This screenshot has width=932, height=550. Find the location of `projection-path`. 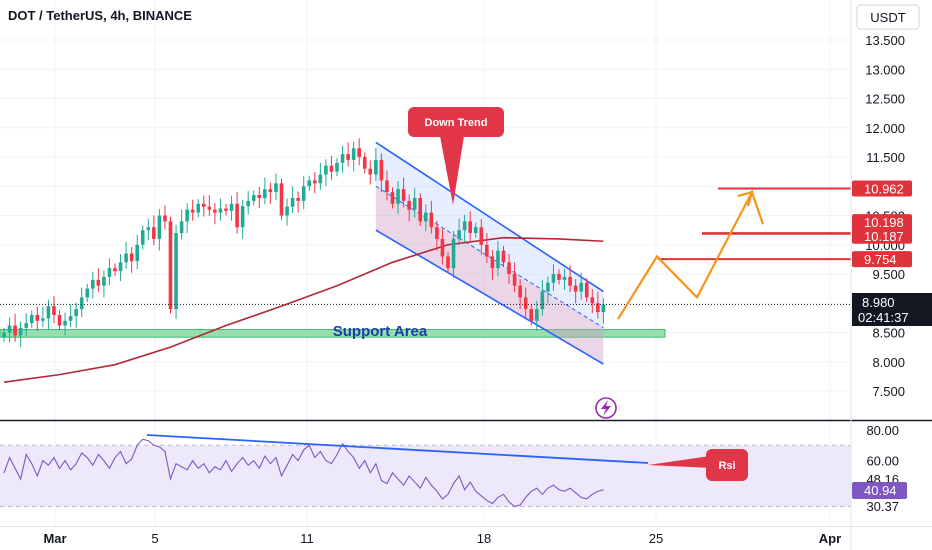

projection-path is located at coordinates (691, 254).